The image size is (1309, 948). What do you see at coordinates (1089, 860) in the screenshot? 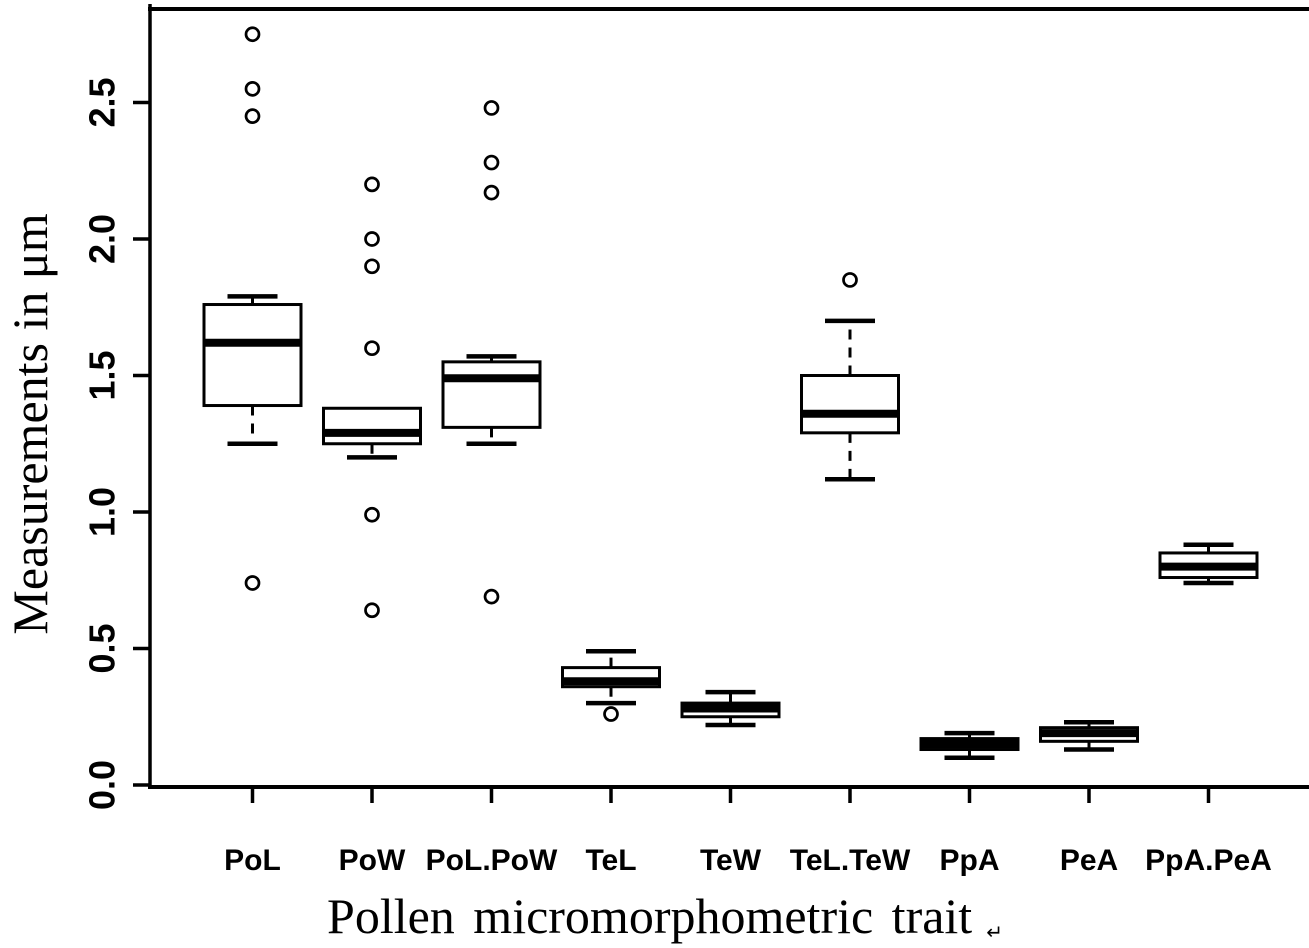
I see `x-tick-label: PeA` at bounding box center [1089, 860].